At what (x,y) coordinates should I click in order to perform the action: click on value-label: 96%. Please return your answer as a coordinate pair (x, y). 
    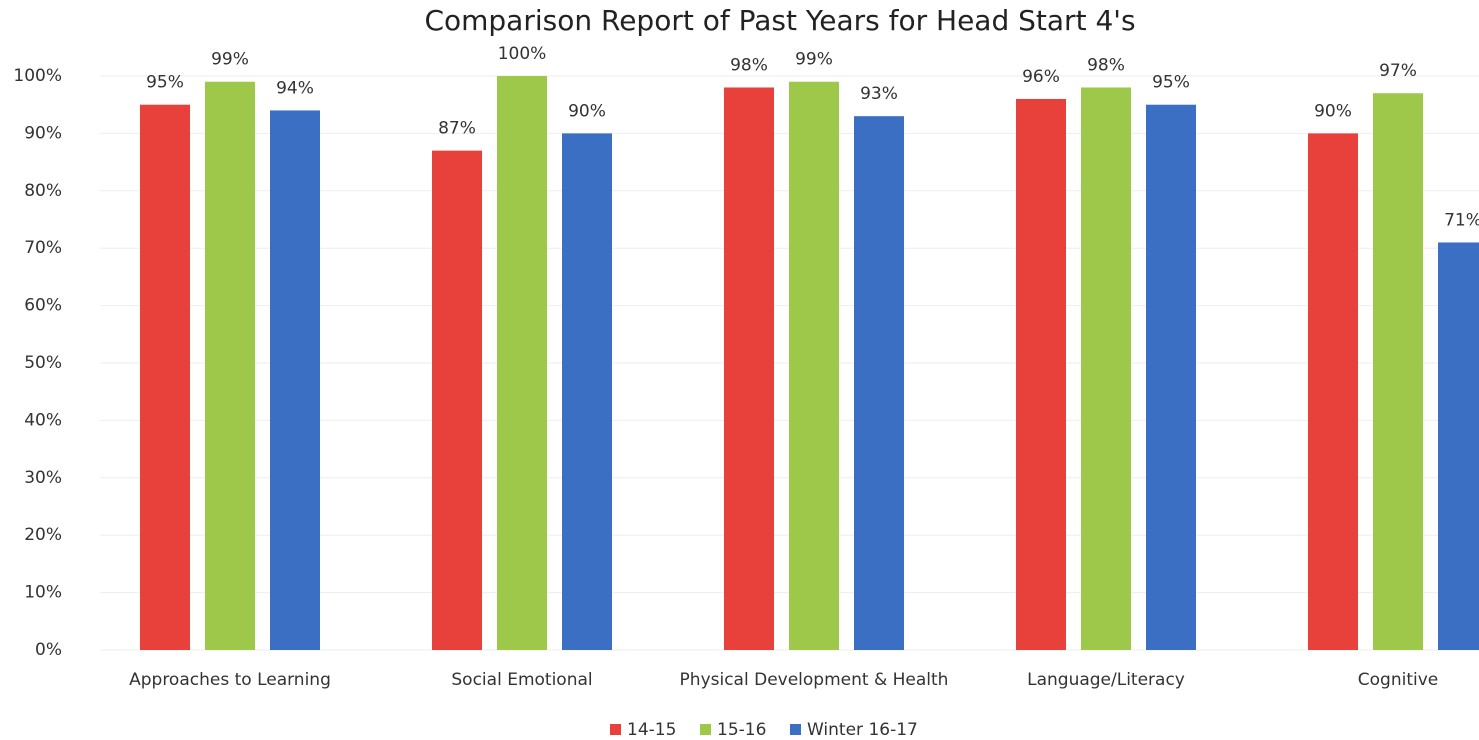
    Looking at the image, I should click on (1041, 77).